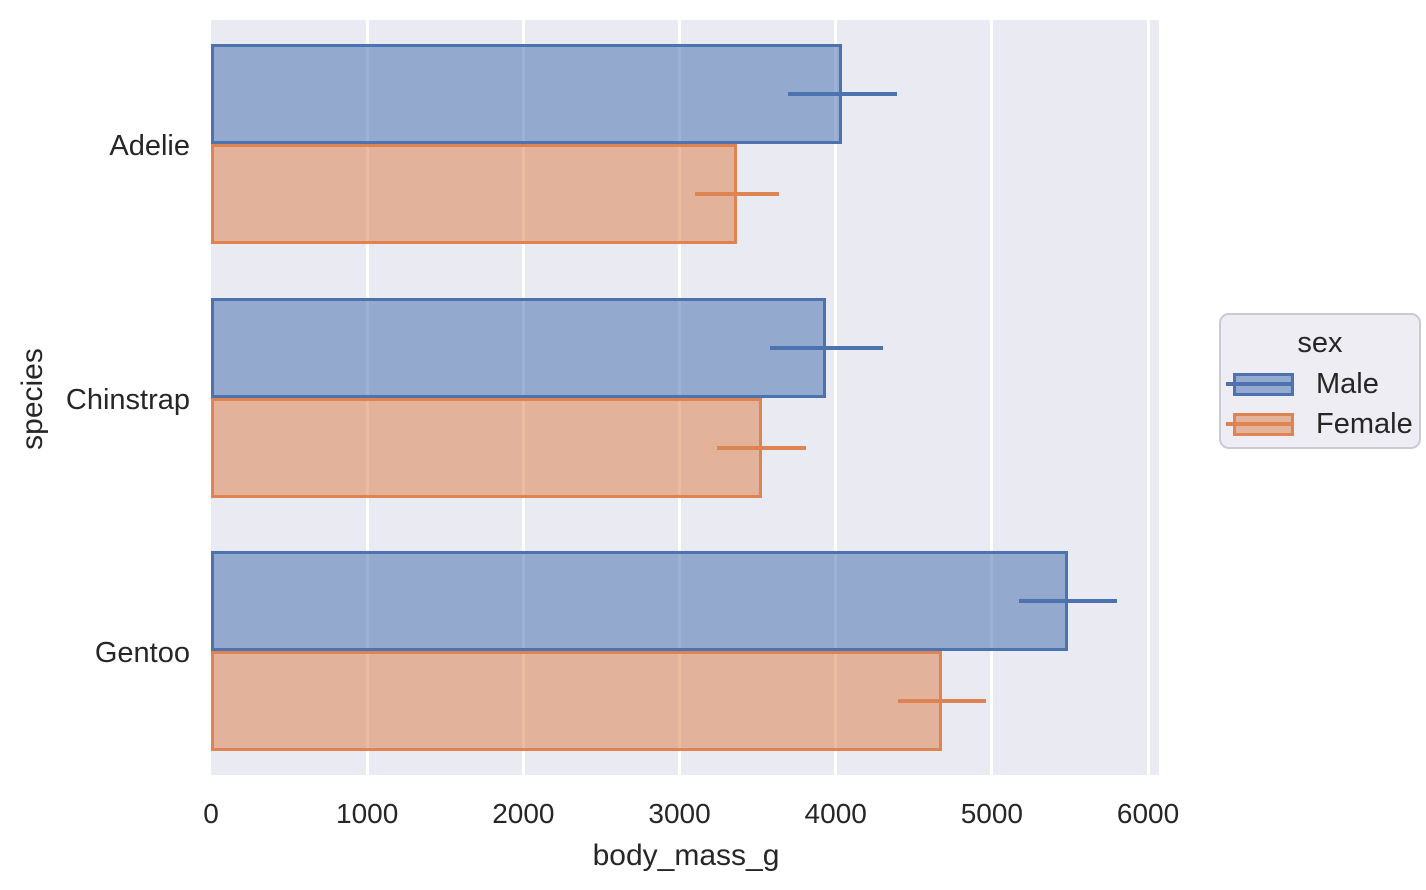 This screenshot has width=1426, height=890. What do you see at coordinates (679, 813) in the screenshot?
I see `xtick-3000: 3000` at bounding box center [679, 813].